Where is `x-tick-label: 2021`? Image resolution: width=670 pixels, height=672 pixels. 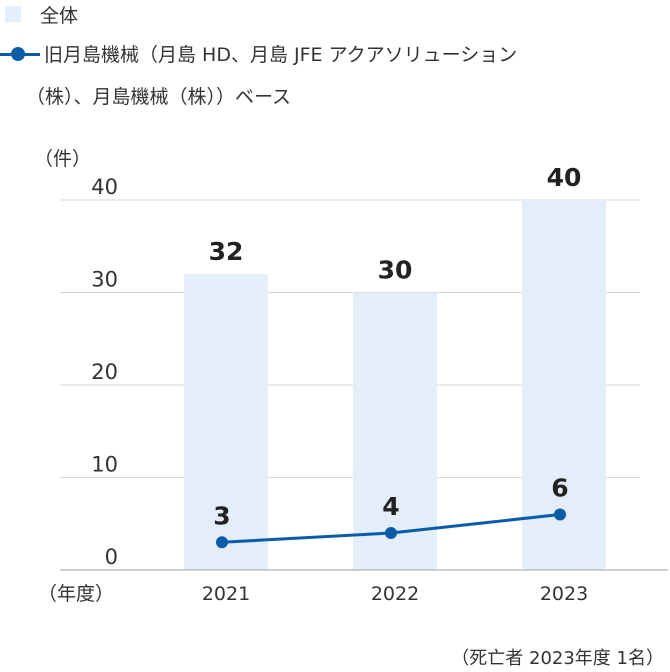
x-tick-label: 2021 is located at coordinates (226, 594).